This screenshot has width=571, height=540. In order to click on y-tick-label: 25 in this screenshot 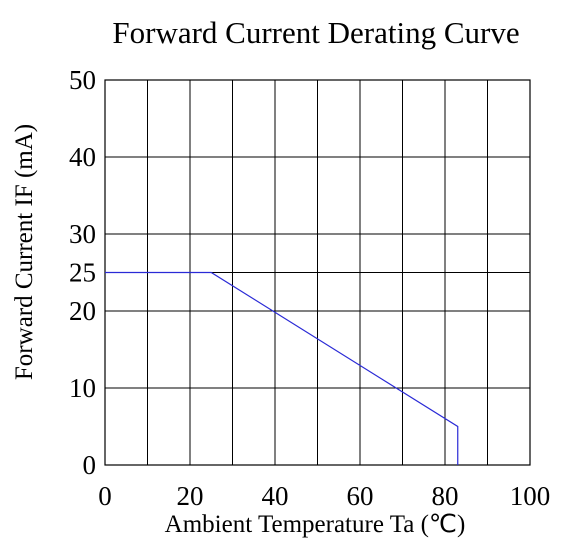, I will do `click(82, 273)`.